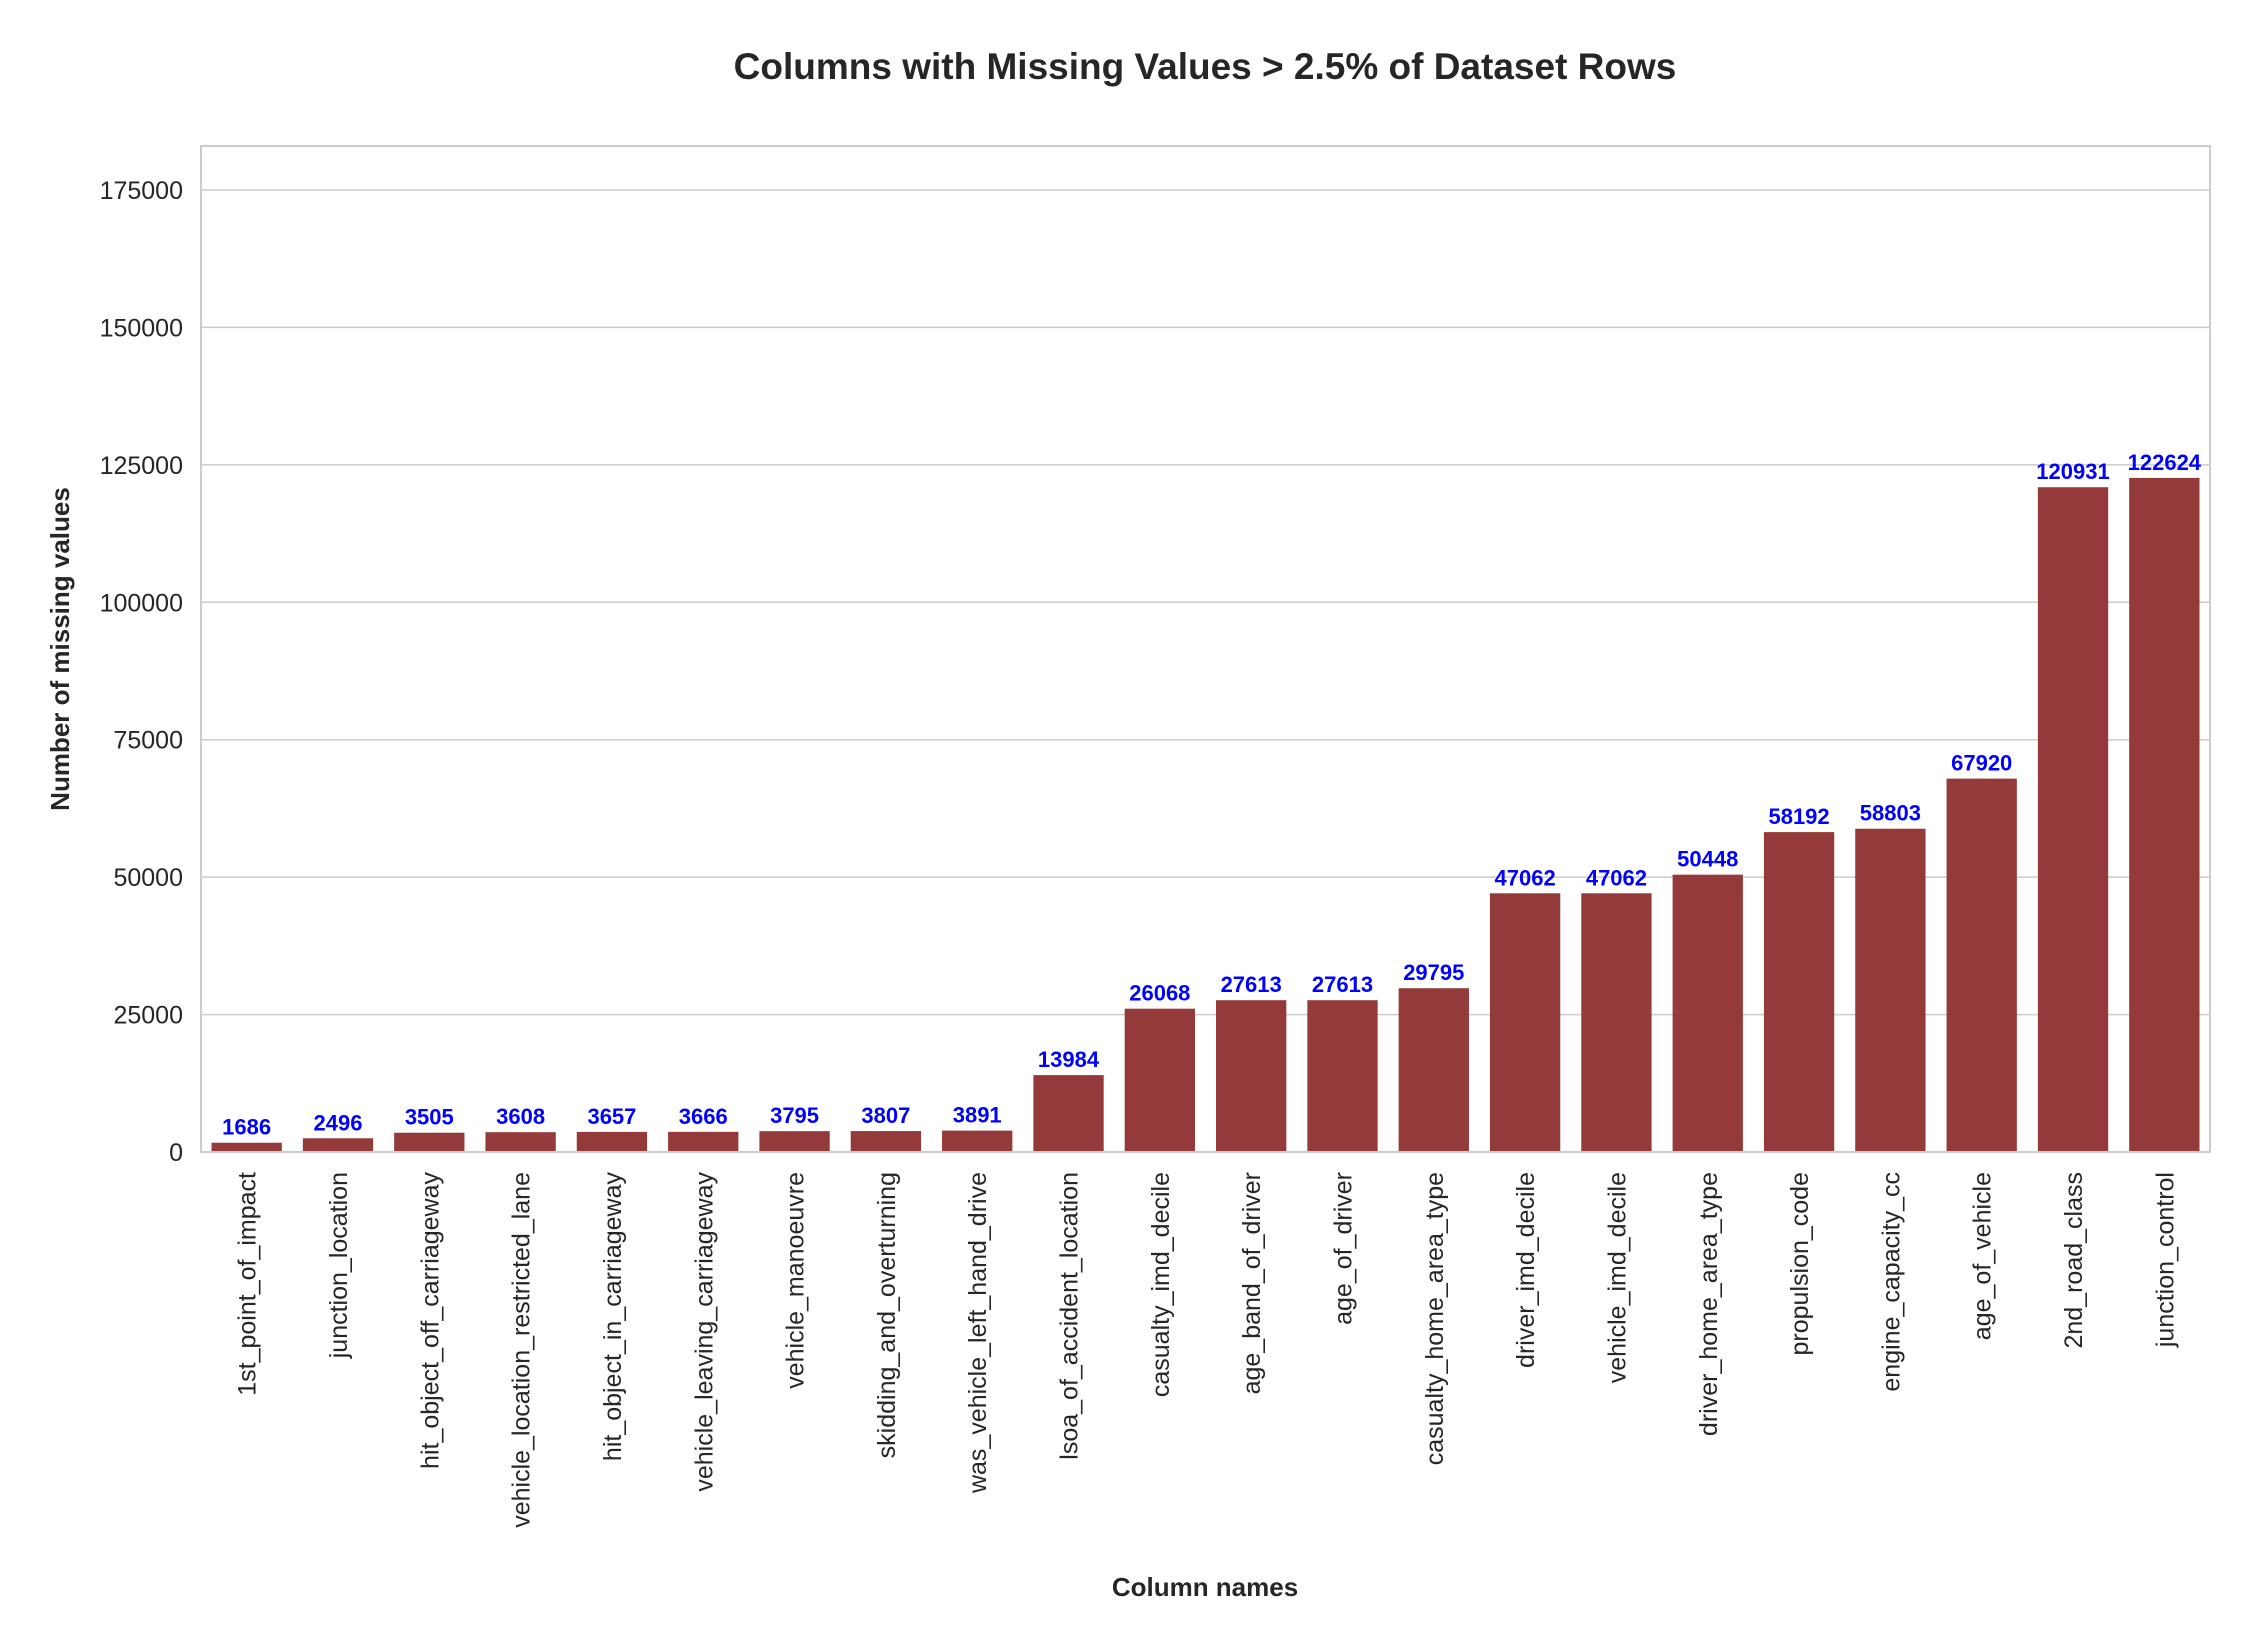 The image size is (2251, 1649). Describe the element at coordinates (1981, 763) in the screenshot. I see `bar-value-label: 67920` at that location.